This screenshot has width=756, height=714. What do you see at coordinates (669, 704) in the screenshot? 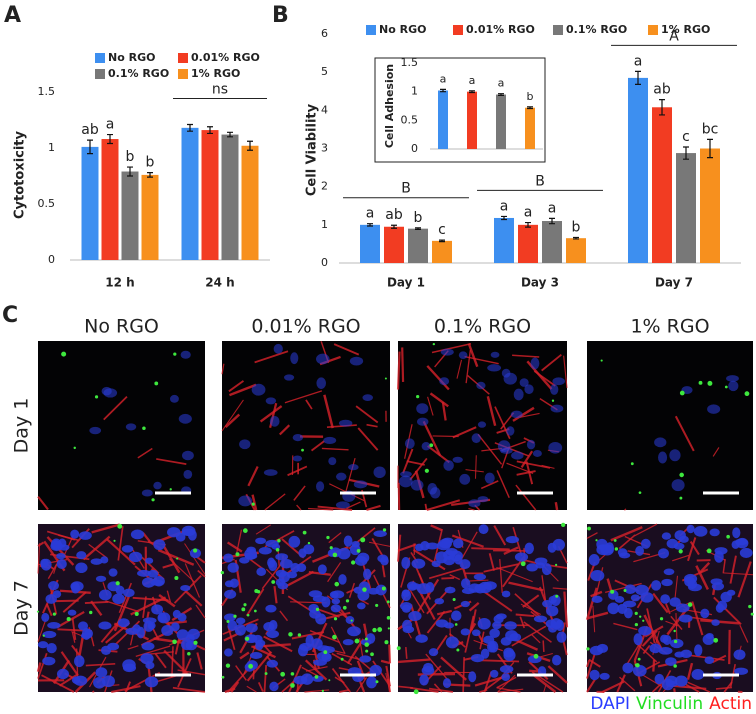
I see `stain-name: Vinculin` at bounding box center [669, 704].